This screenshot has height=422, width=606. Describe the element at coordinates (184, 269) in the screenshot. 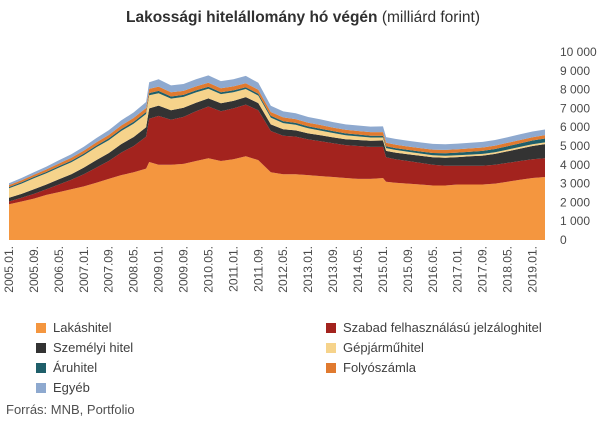

I see `x-tick-label: 2009.09.` at that location.